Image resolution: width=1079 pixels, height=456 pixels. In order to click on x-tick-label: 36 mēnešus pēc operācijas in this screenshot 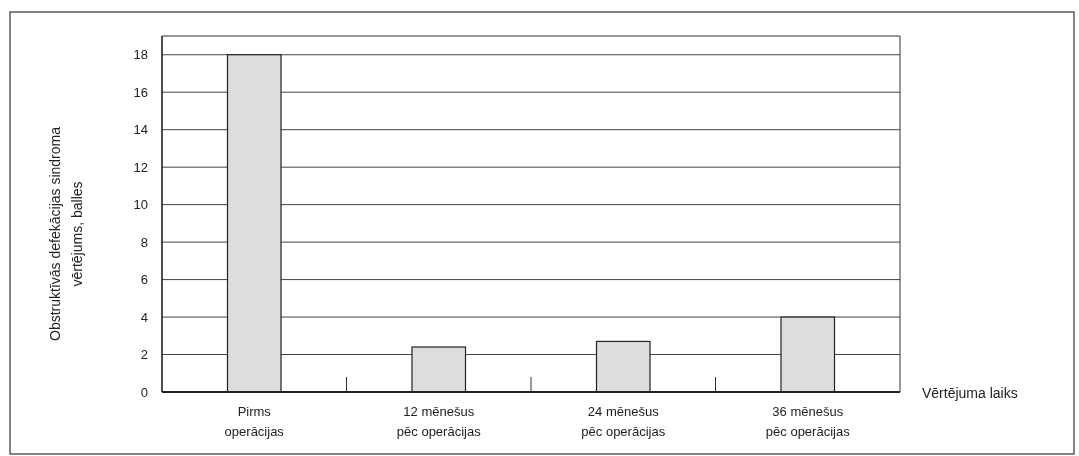, I will do `click(808, 421)`.